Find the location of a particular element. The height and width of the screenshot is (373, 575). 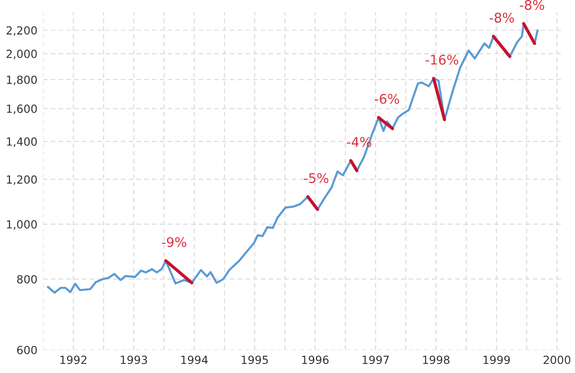

y-tick-label: 1,600 is located at coordinates (21, 109).